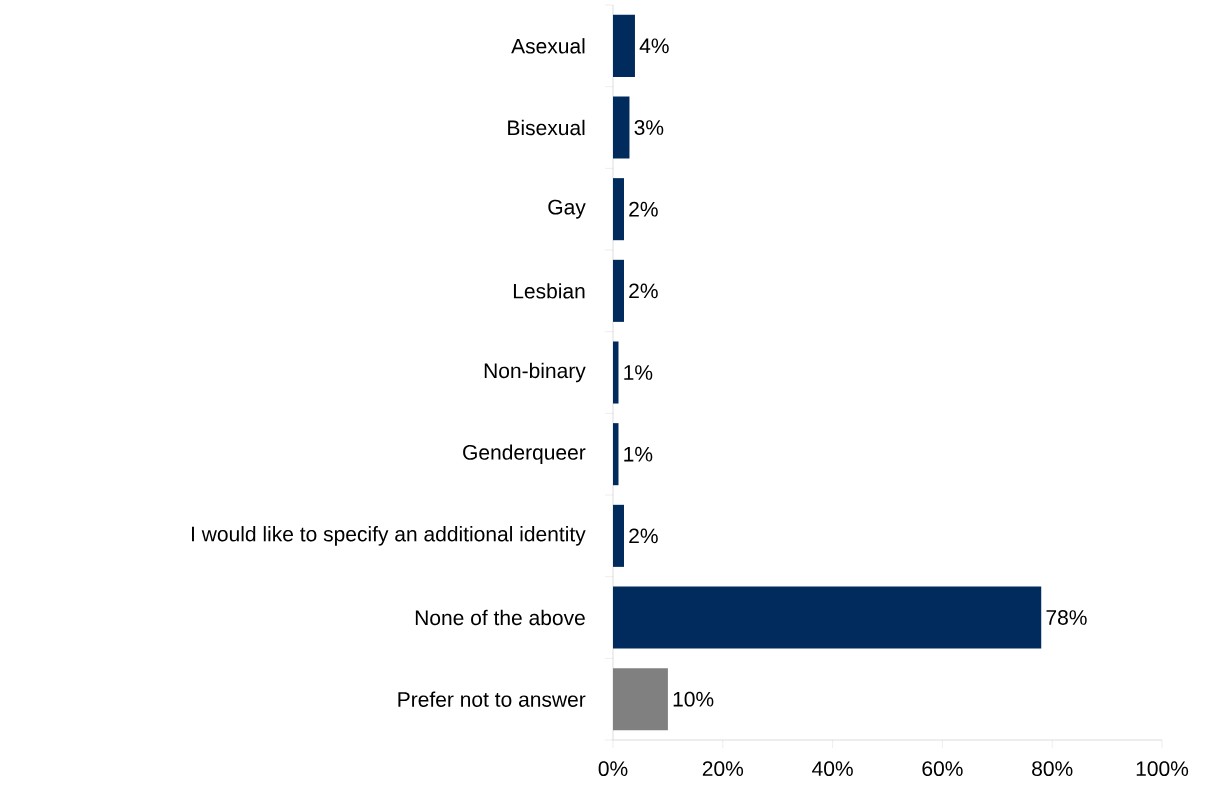  What do you see at coordinates (1066, 617) in the screenshot?
I see `data-label: 78%` at bounding box center [1066, 617].